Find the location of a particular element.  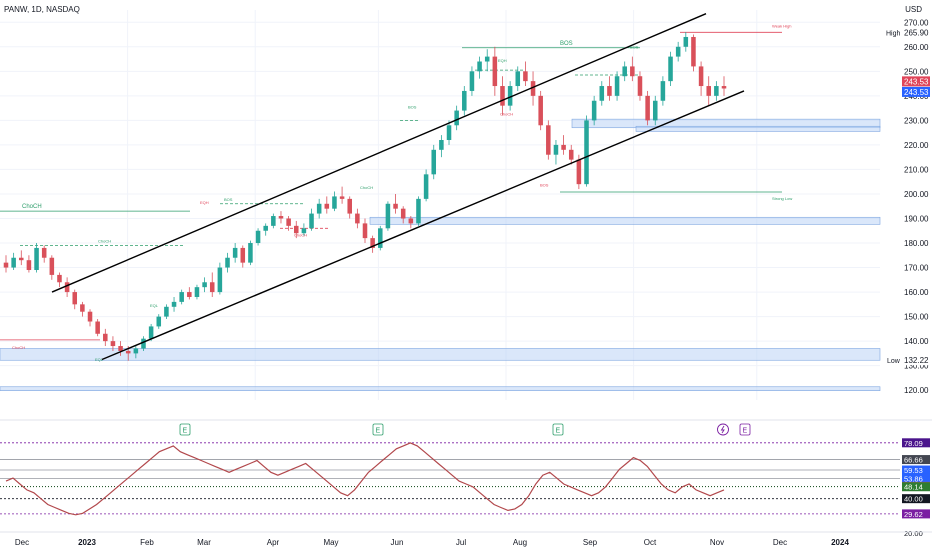

high-label: High is located at coordinates (893, 33).